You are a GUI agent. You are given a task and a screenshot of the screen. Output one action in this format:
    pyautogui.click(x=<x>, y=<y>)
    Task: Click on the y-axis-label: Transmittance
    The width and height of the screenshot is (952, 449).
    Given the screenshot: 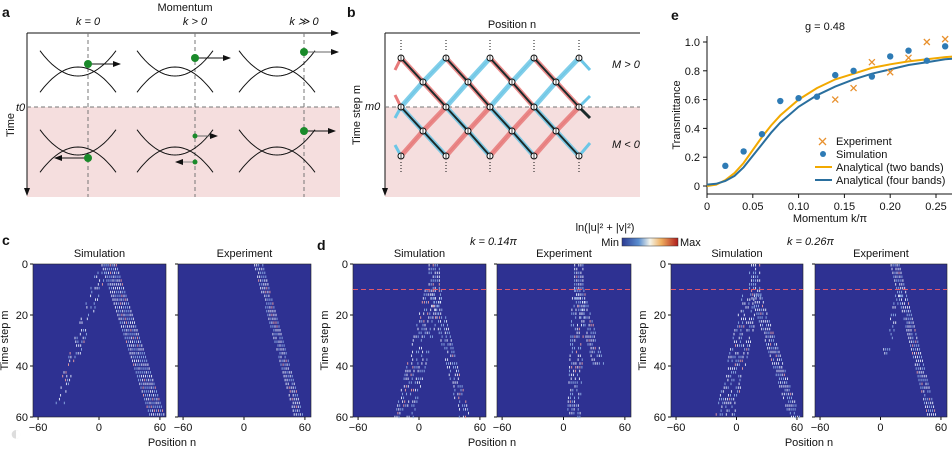 What is the action you would take?
    pyautogui.click(x=677, y=114)
    